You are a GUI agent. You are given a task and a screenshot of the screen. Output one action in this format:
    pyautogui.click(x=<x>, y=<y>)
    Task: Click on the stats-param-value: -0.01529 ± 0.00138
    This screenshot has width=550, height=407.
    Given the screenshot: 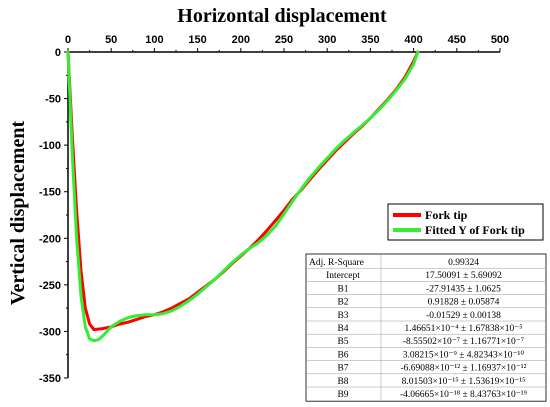 What is the action you would take?
    pyautogui.click(x=463, y=316)
    